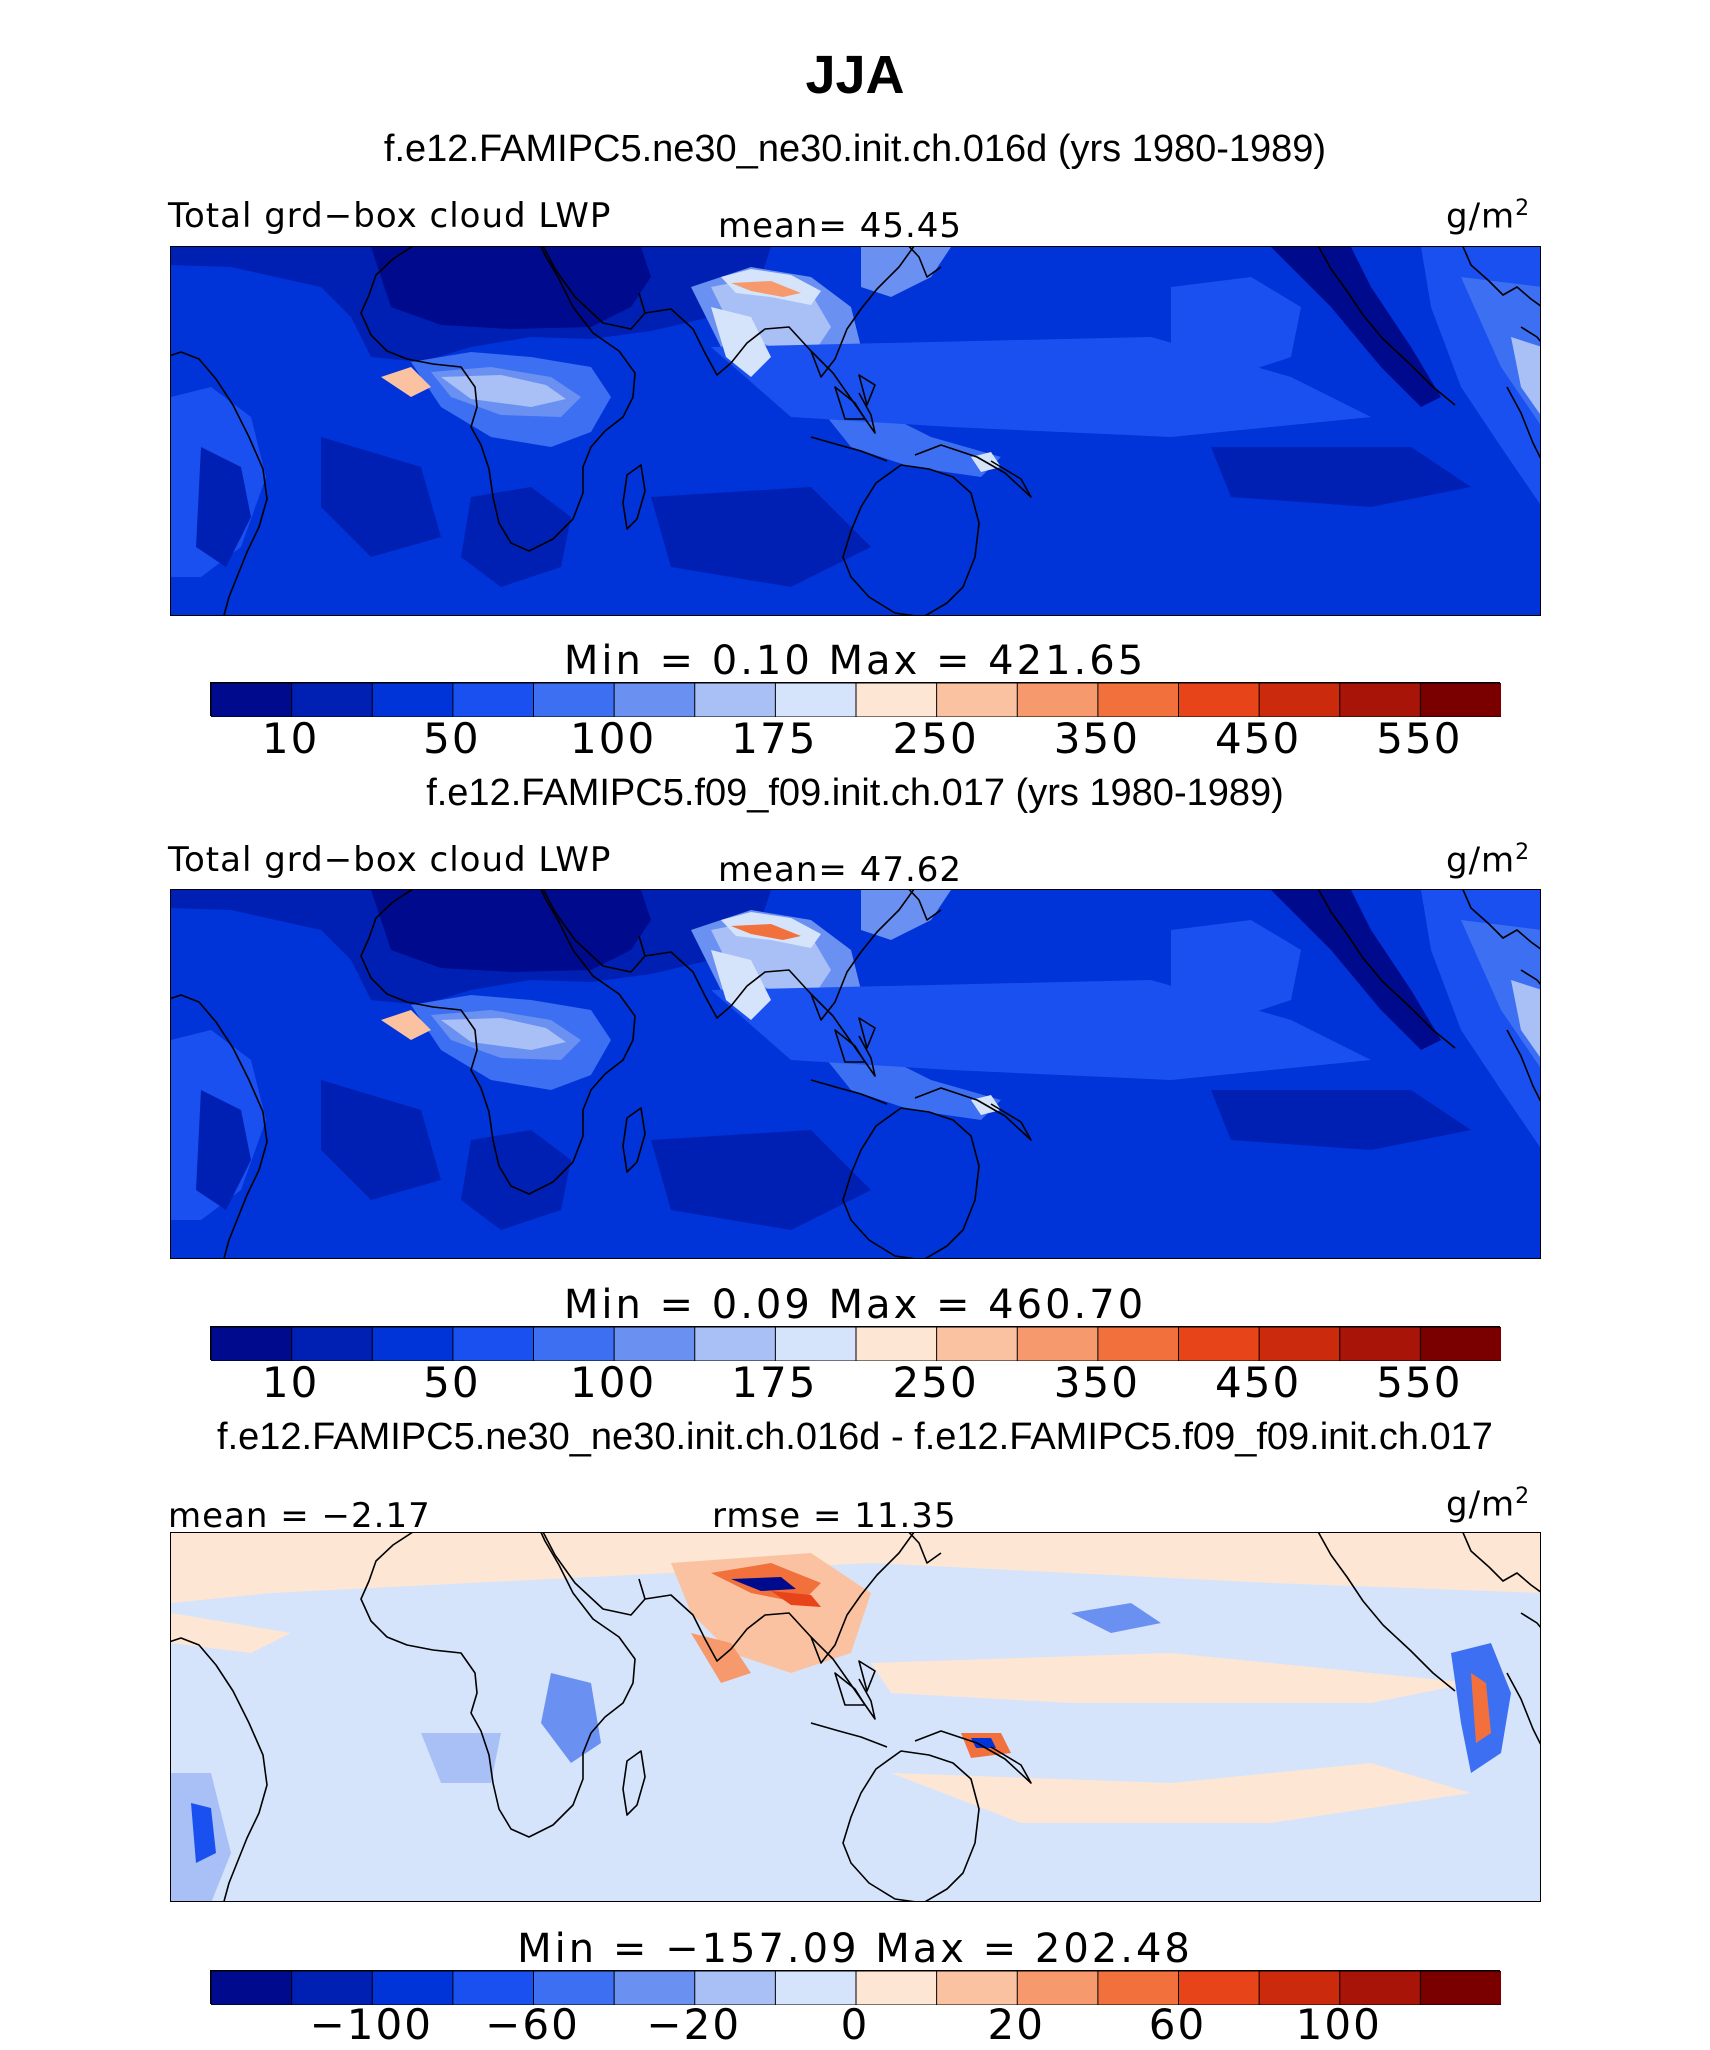 The image size is (1710, 2050). What do you see at coordinates (390, 860) in the screenshot?
I see `panel-2-variable-label: Total grd−box cloud LWP` at bounding box center [390, 860].